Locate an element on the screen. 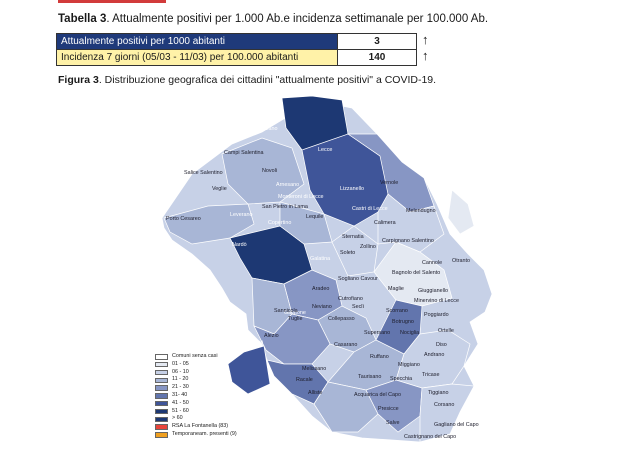 This screenshot has height=458, width=631. town-label: Monteroni di Lecce is located at coordinates (301, 197).